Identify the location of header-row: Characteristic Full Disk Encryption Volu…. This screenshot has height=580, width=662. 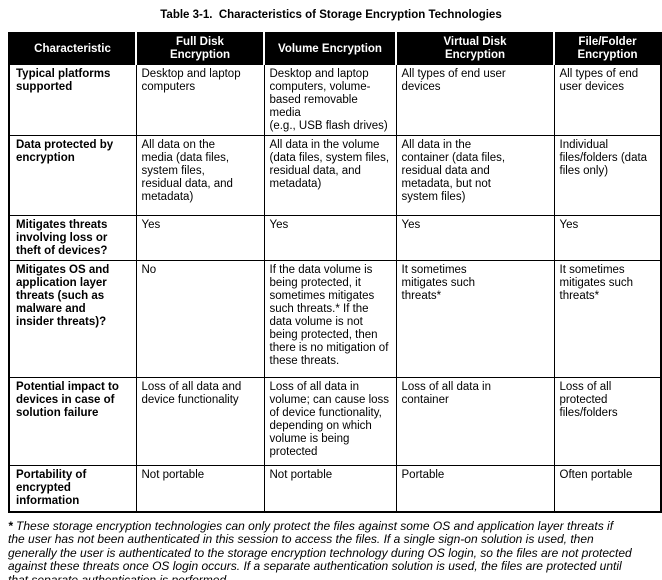
(335, 49).